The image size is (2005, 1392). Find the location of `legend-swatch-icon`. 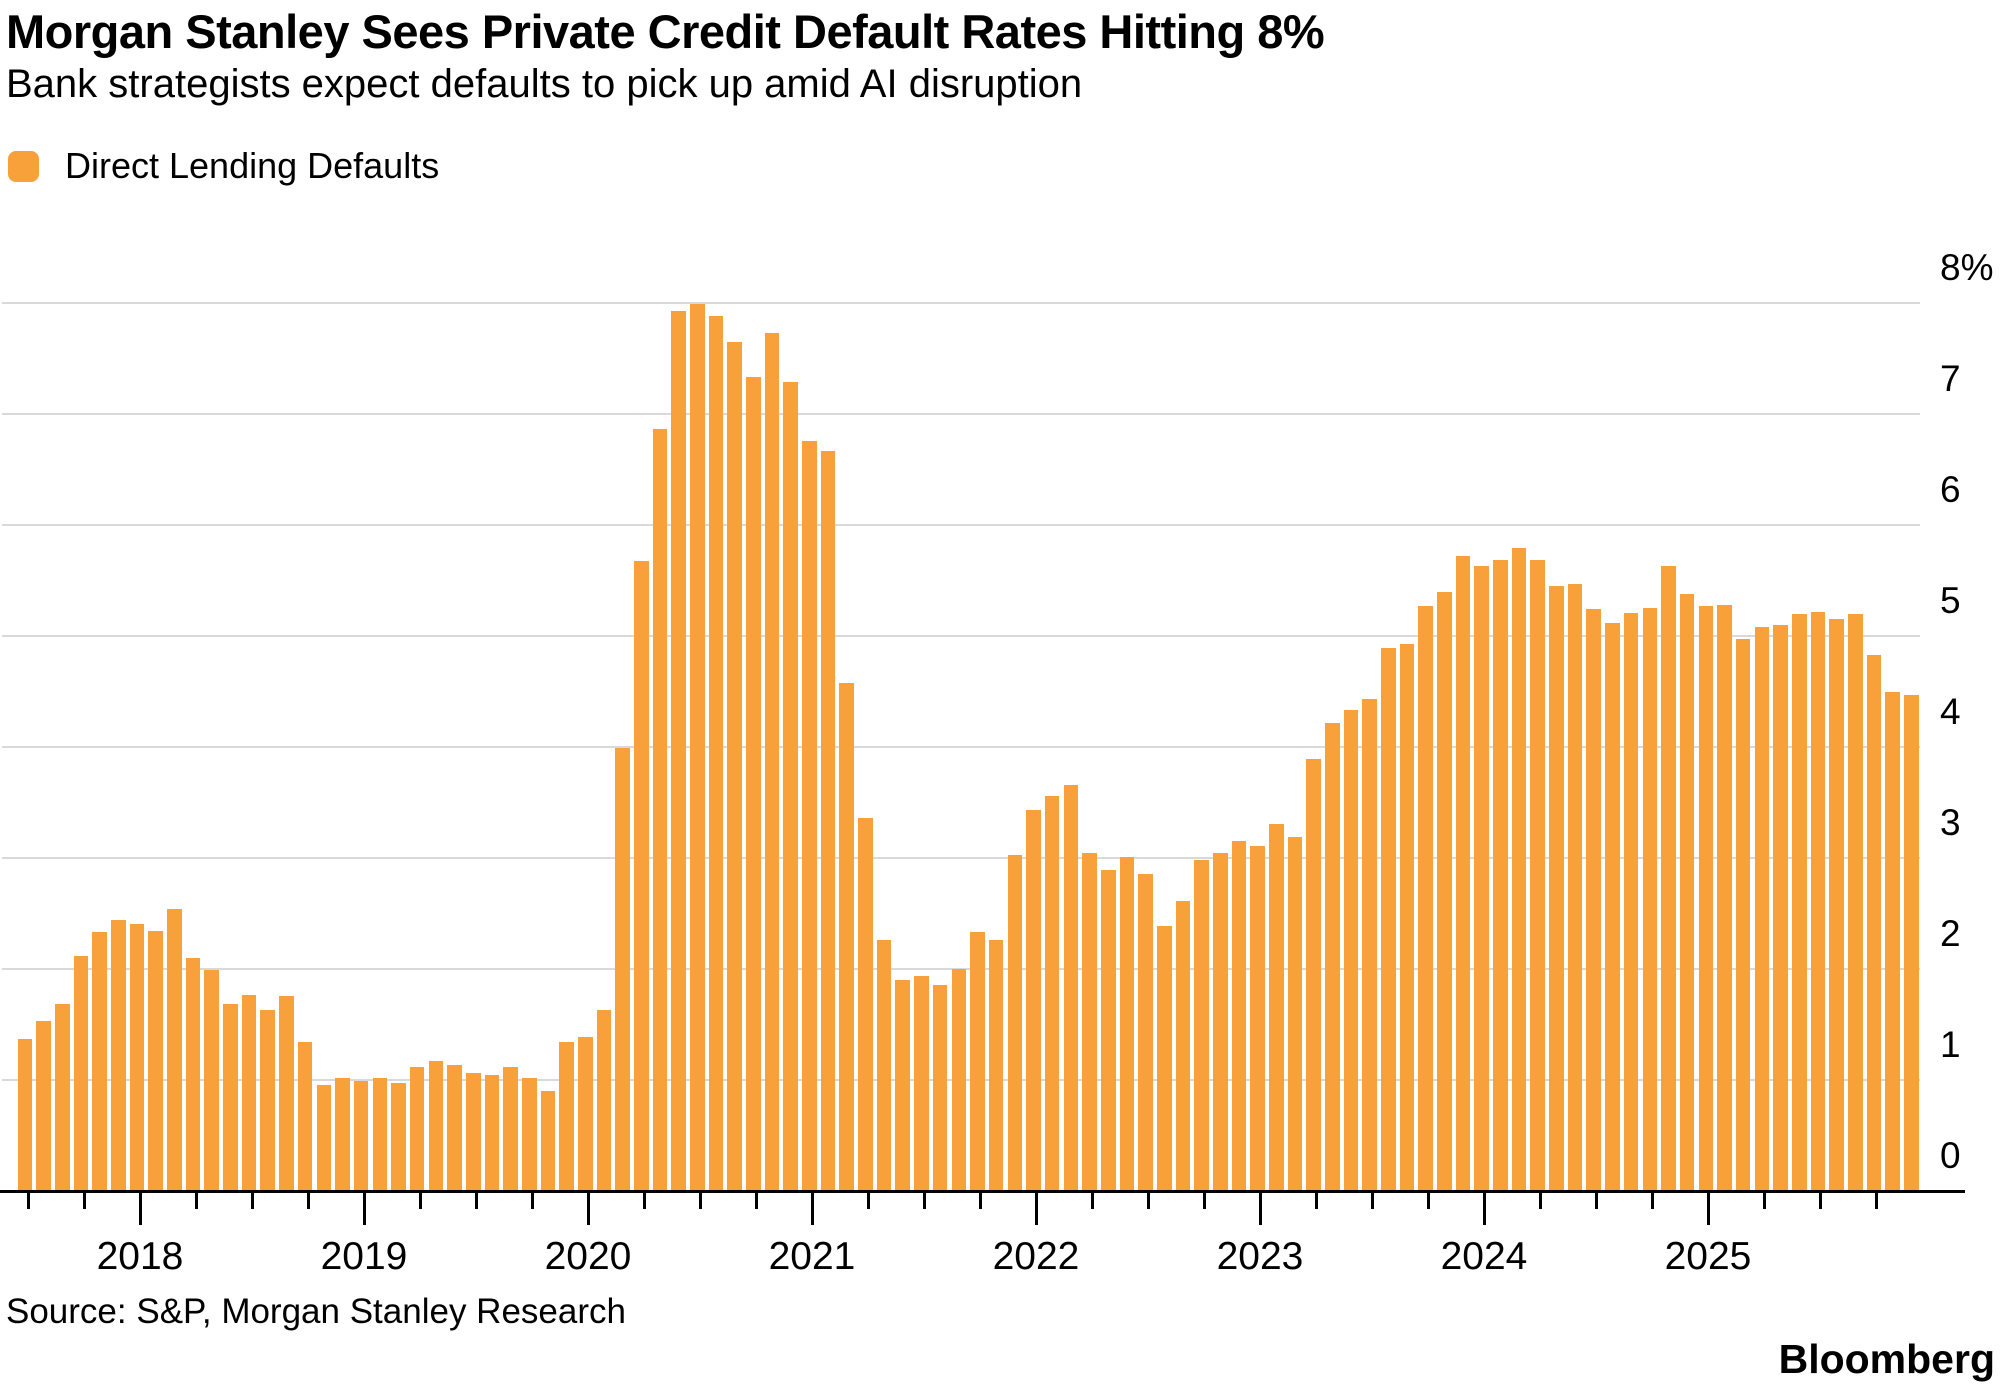

legend-swatch-icon is located at coordinates (23, 166).